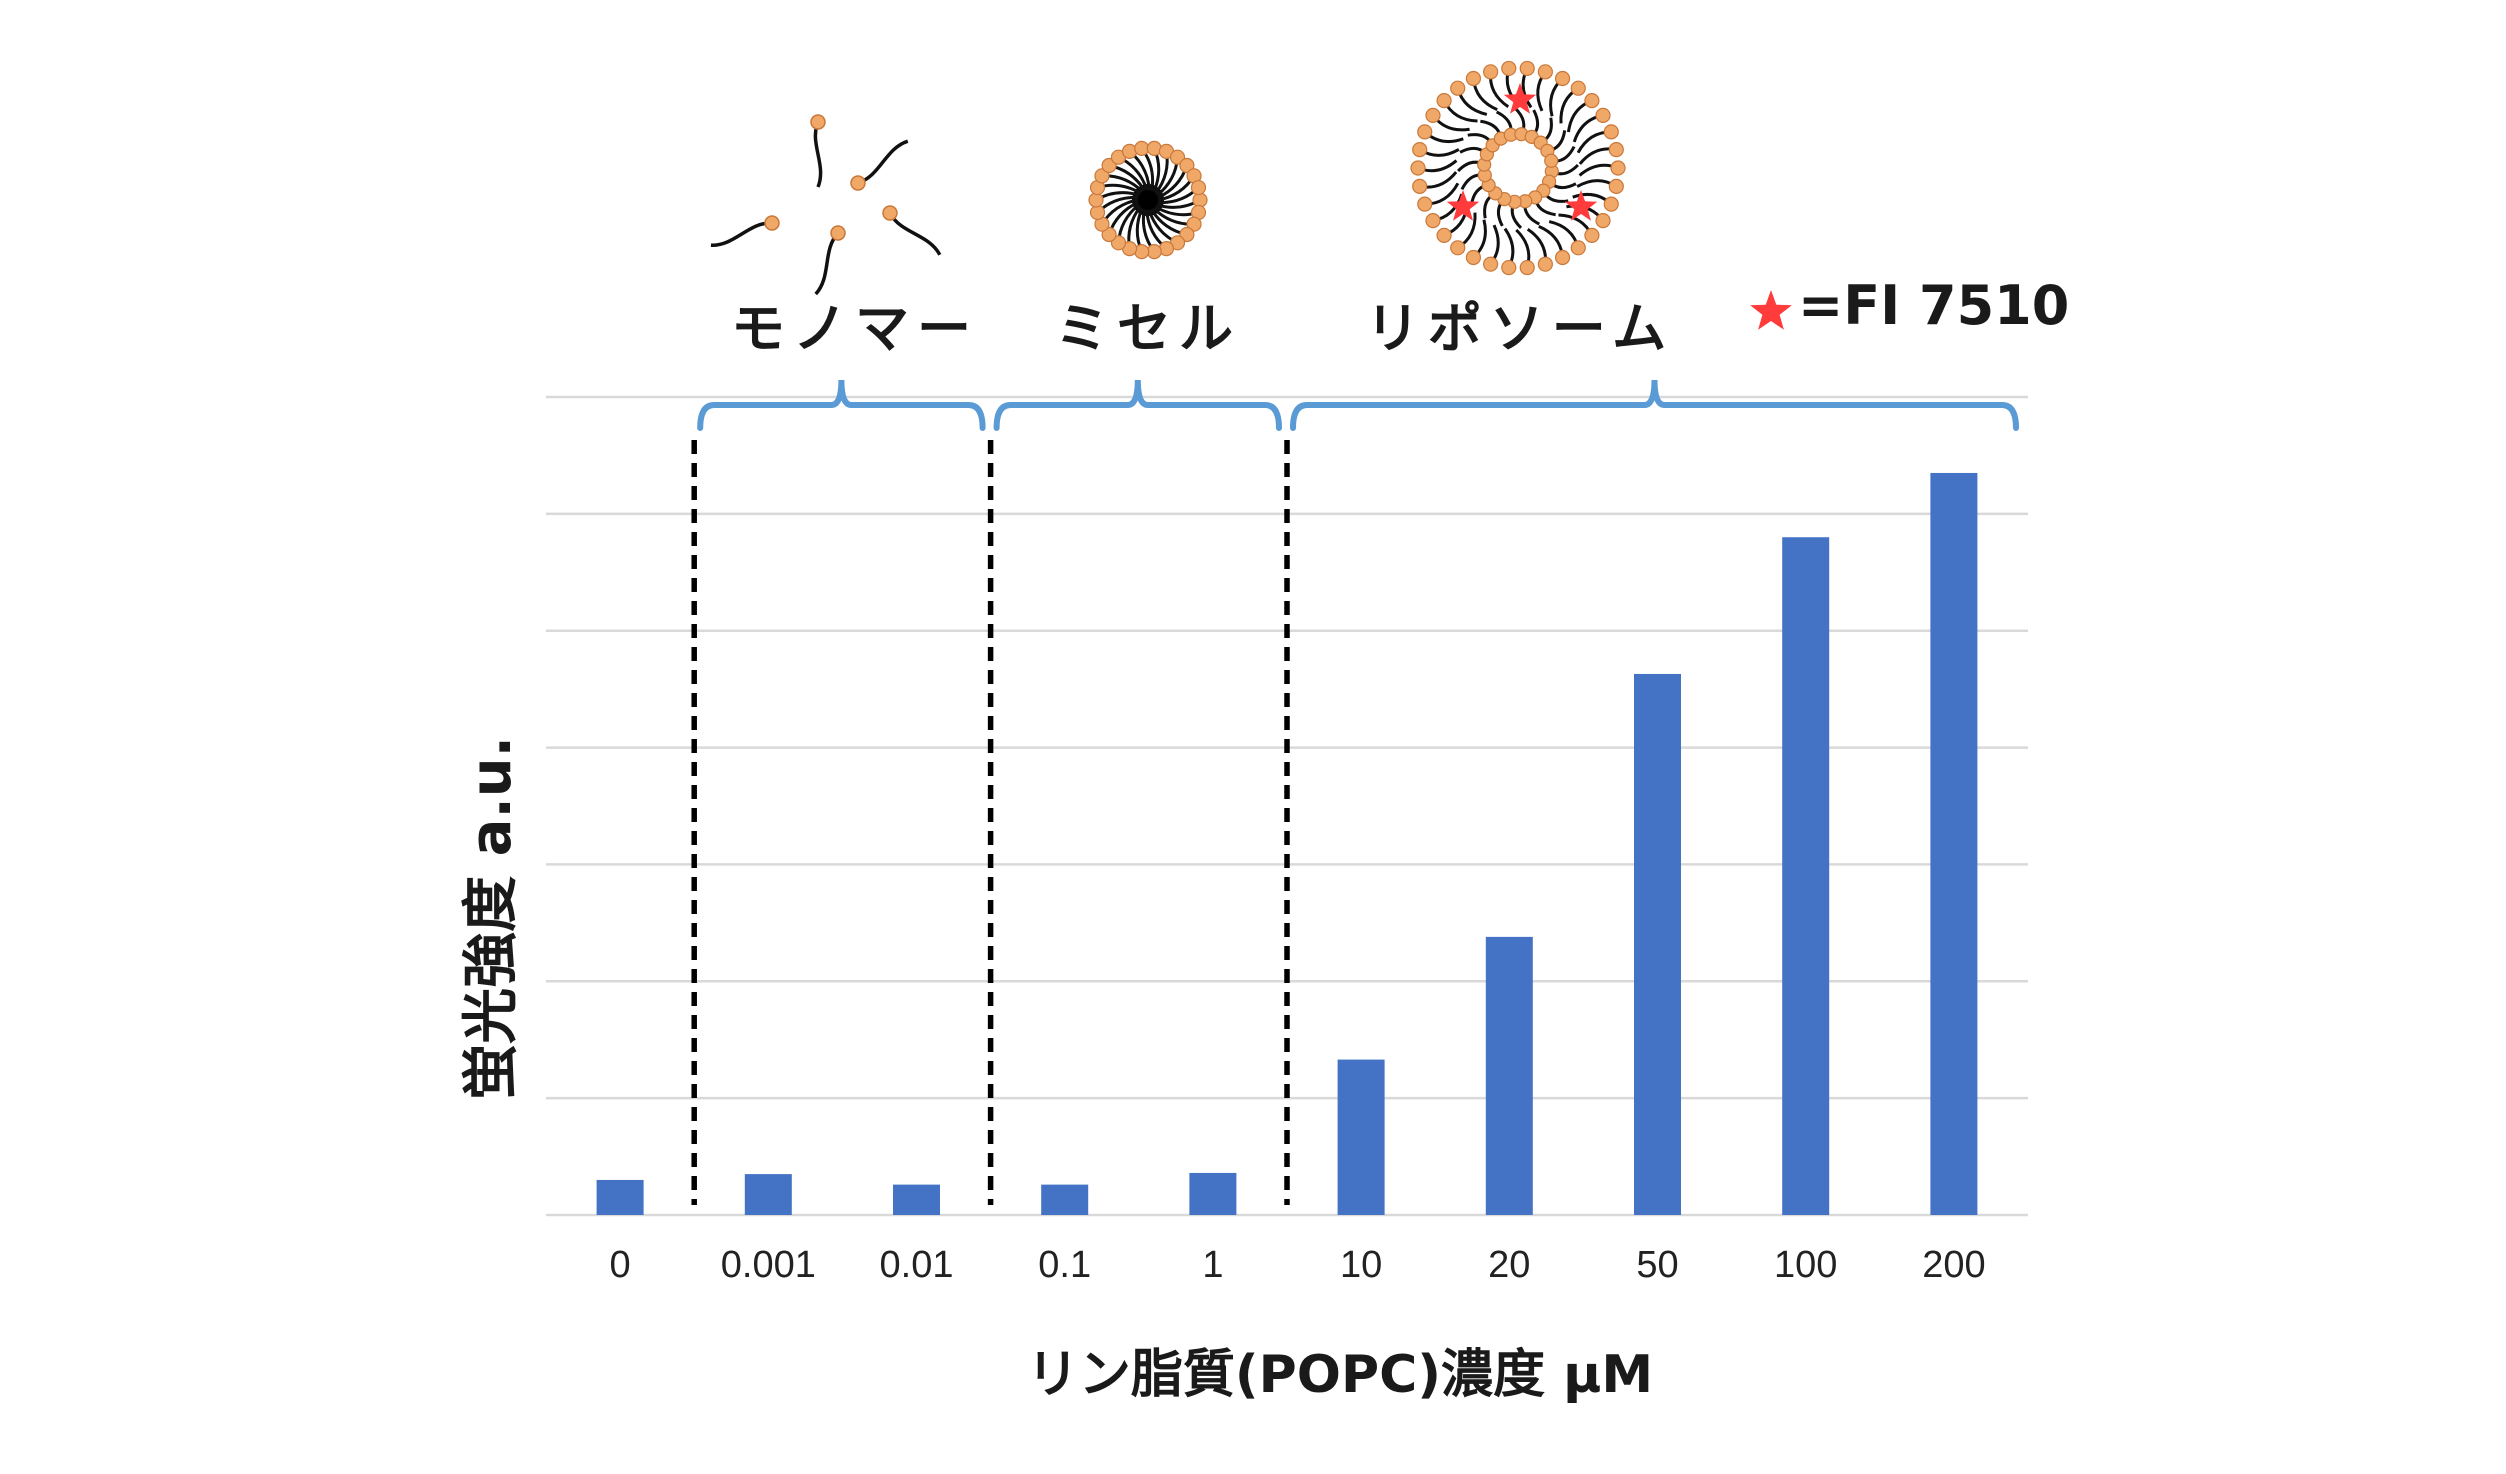 The width and height of the screenshot is (2506, 1474). I want to click on region-label: ミセル, so click(1148, 328).